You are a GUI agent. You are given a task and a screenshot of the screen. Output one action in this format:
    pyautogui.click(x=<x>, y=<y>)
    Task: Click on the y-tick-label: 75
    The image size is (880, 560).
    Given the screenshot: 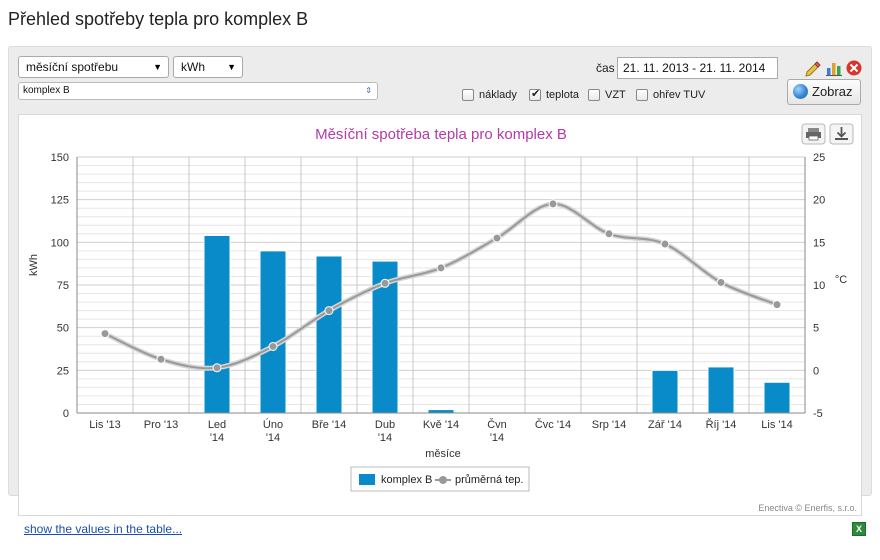 What is the action you would take?
    pyautogui.click(x=63, y=286)
    